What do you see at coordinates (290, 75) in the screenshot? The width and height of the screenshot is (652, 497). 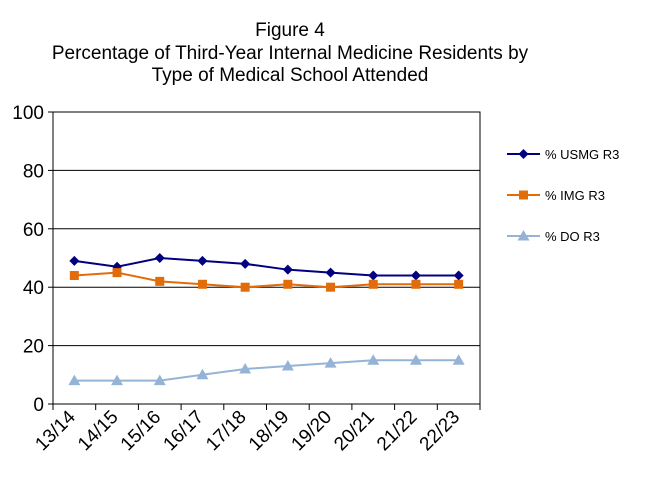 I see `chart-title-line: Type of Medical School Attended` at bounding box center [290, 75].